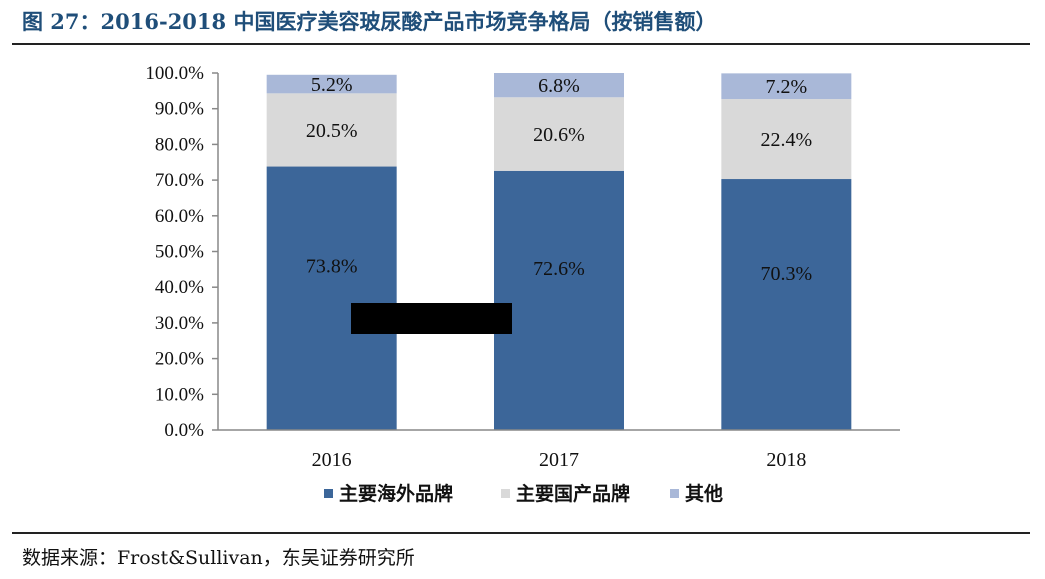 Image resolution: width=1045 pixels, height=579 pixels. What do you see at coordinates (573, 493) in the screenshot?
I see `legend-label: 主要国产品牌` at bounding box center [573, 493].